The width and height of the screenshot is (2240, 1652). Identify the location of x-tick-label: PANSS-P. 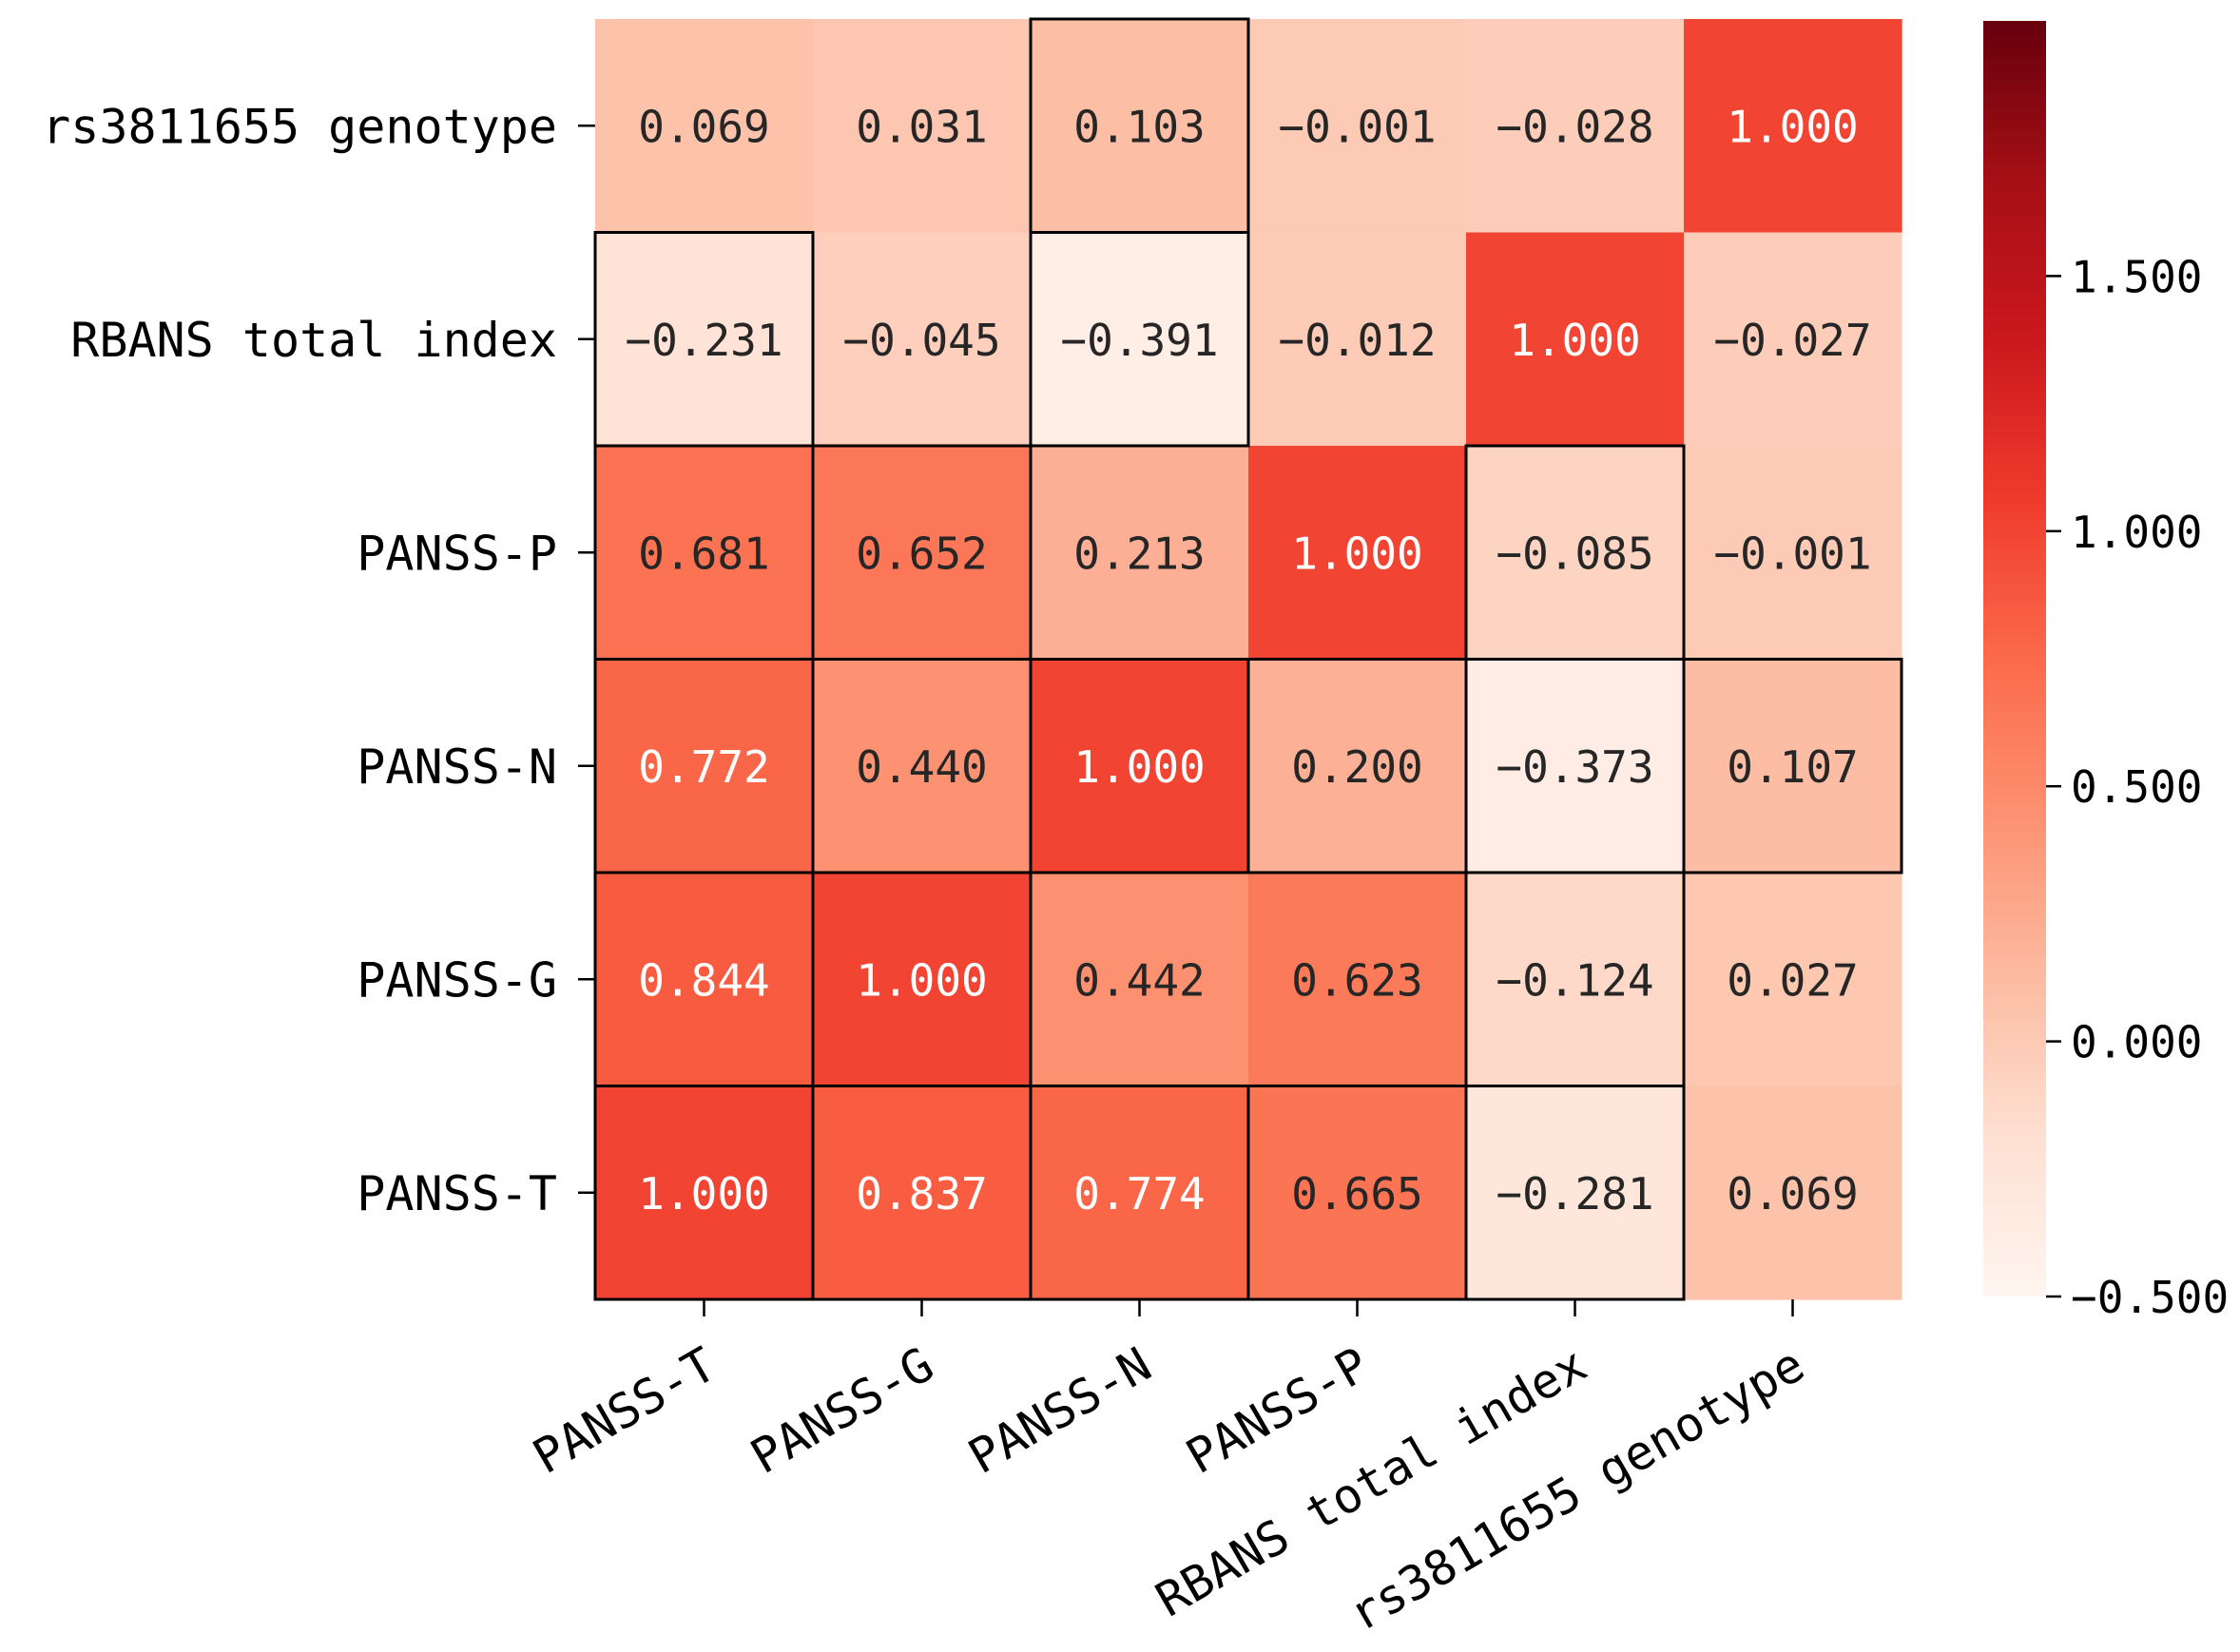
(1277, 1410).